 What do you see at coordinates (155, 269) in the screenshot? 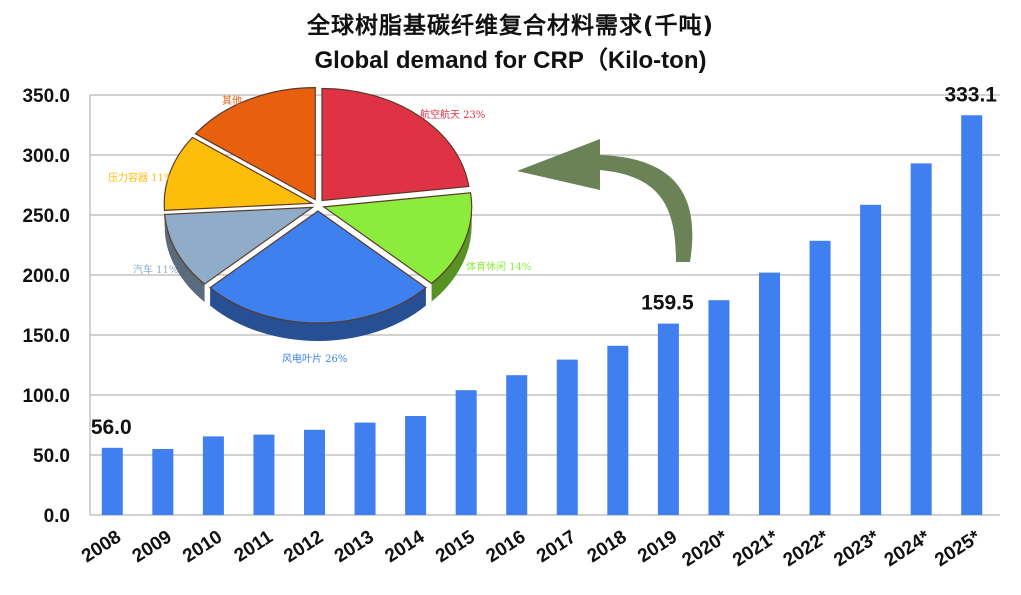
I see `pie-slice-label: 汽车 11%` at bounding box center [155, 269].